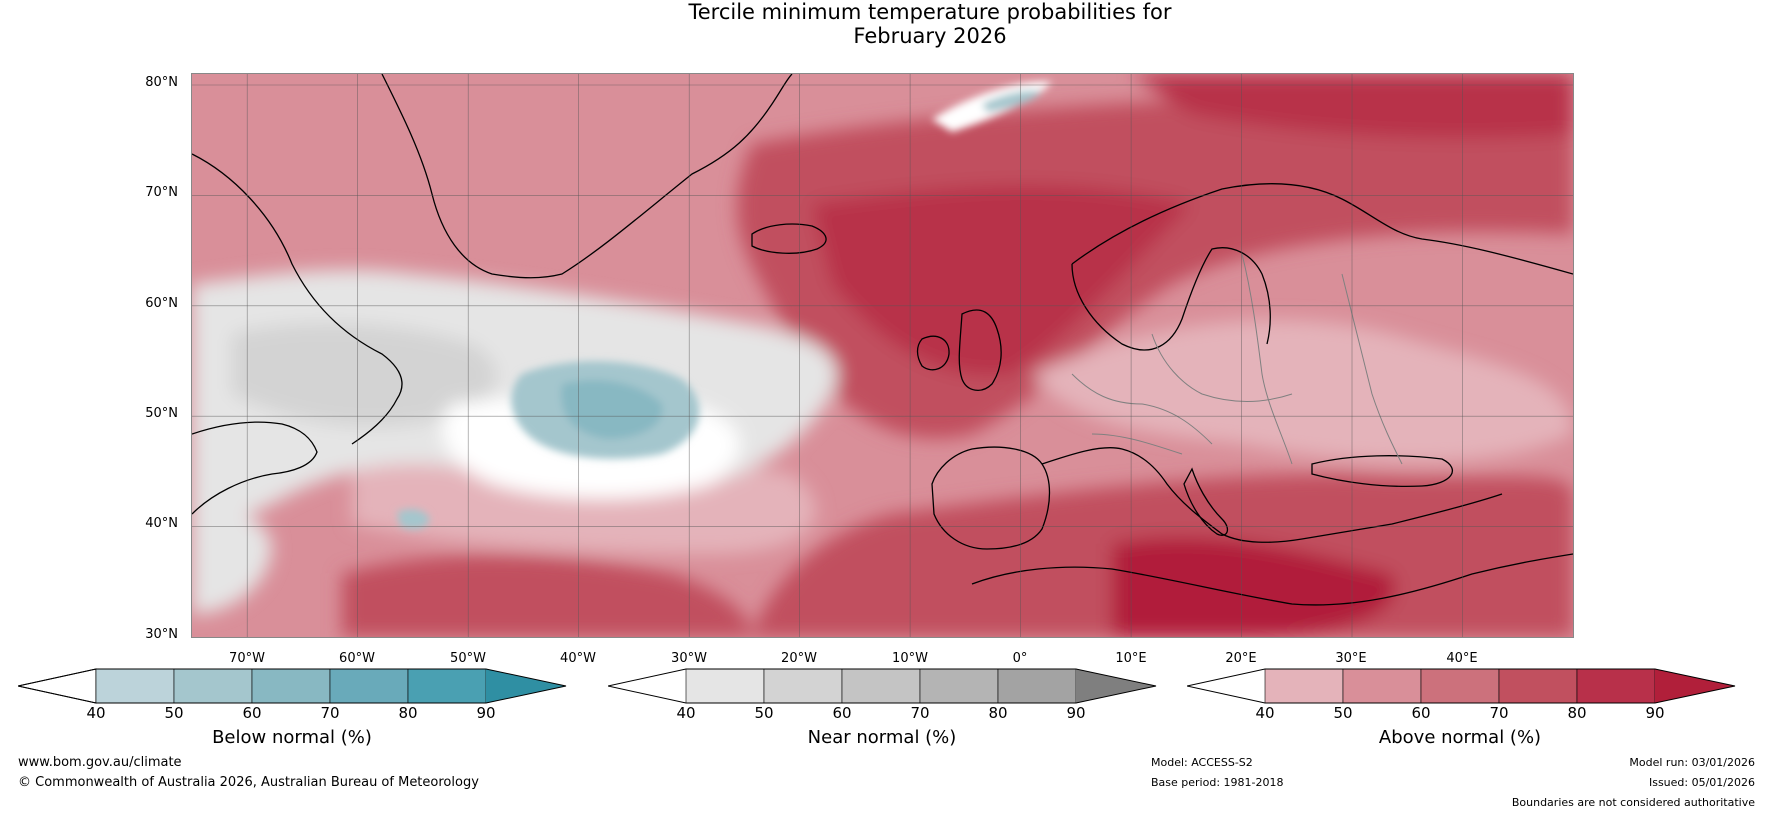 This screenshot has height=816, width=1770. What do you see at coordinates (161, 523) in the screenshot?
I see `lat-label-40n: 40°N` at bounding box center [161, 523].